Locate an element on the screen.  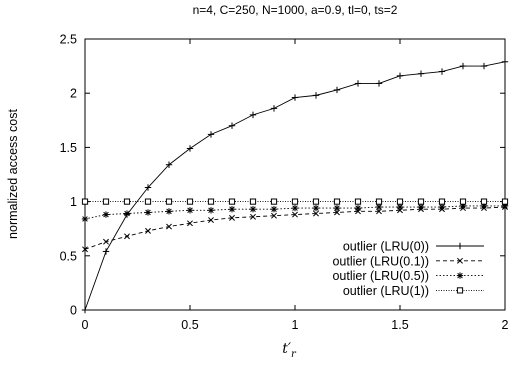
x-axis-label-subscript: r is located at coordinates (294, 354).